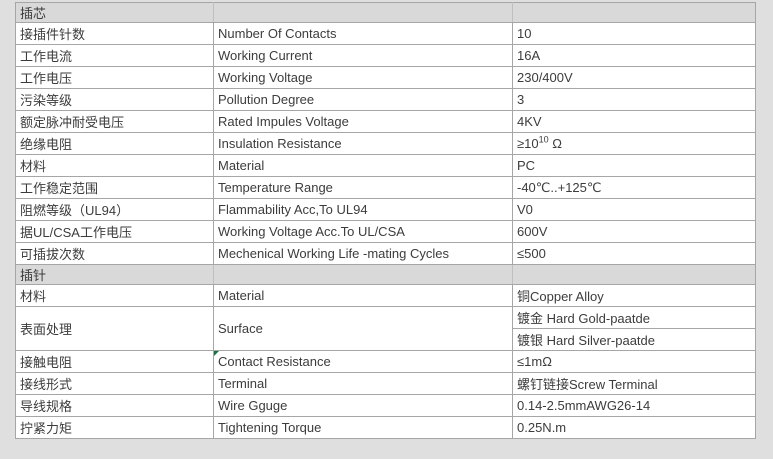 The height and width of the screenshot is (459, 773). I want to click on spec-cn-cell: 表面处理, so click(114, 328).